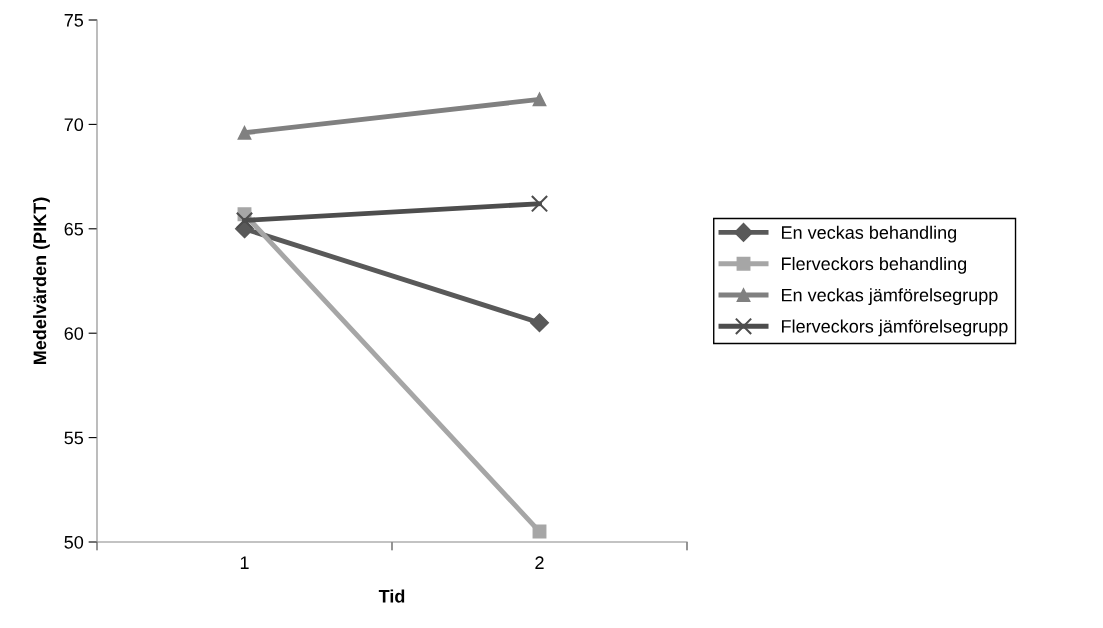 The width and height of the screenshot is (1103, 628). What do you see at coordinates (874, 265) in the screenshot?
I see `legend-label: Flerveckors behandling` at bounding box center [874, 265].